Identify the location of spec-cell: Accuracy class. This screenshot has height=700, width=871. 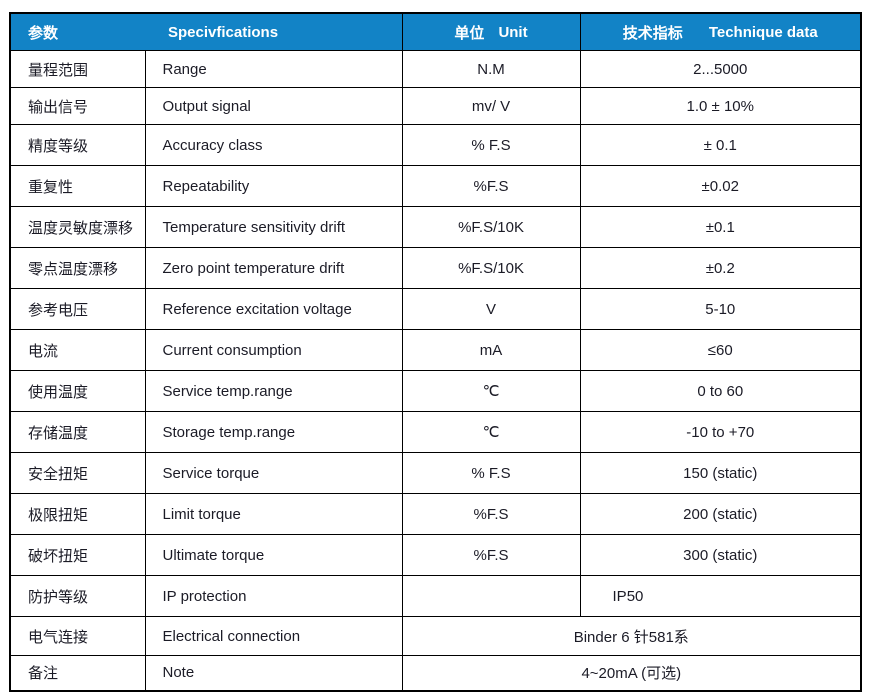
(273, 145).